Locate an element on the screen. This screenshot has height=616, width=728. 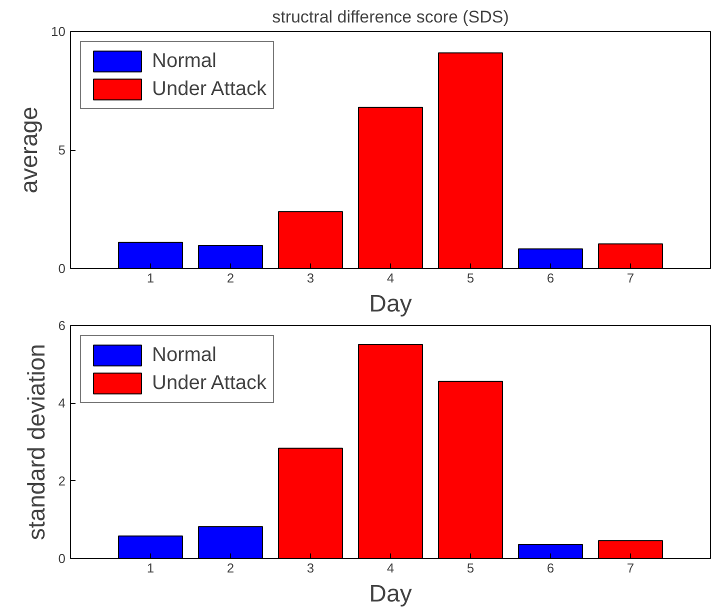
y-tick-label: 4 is located at coordinates (62, 403).